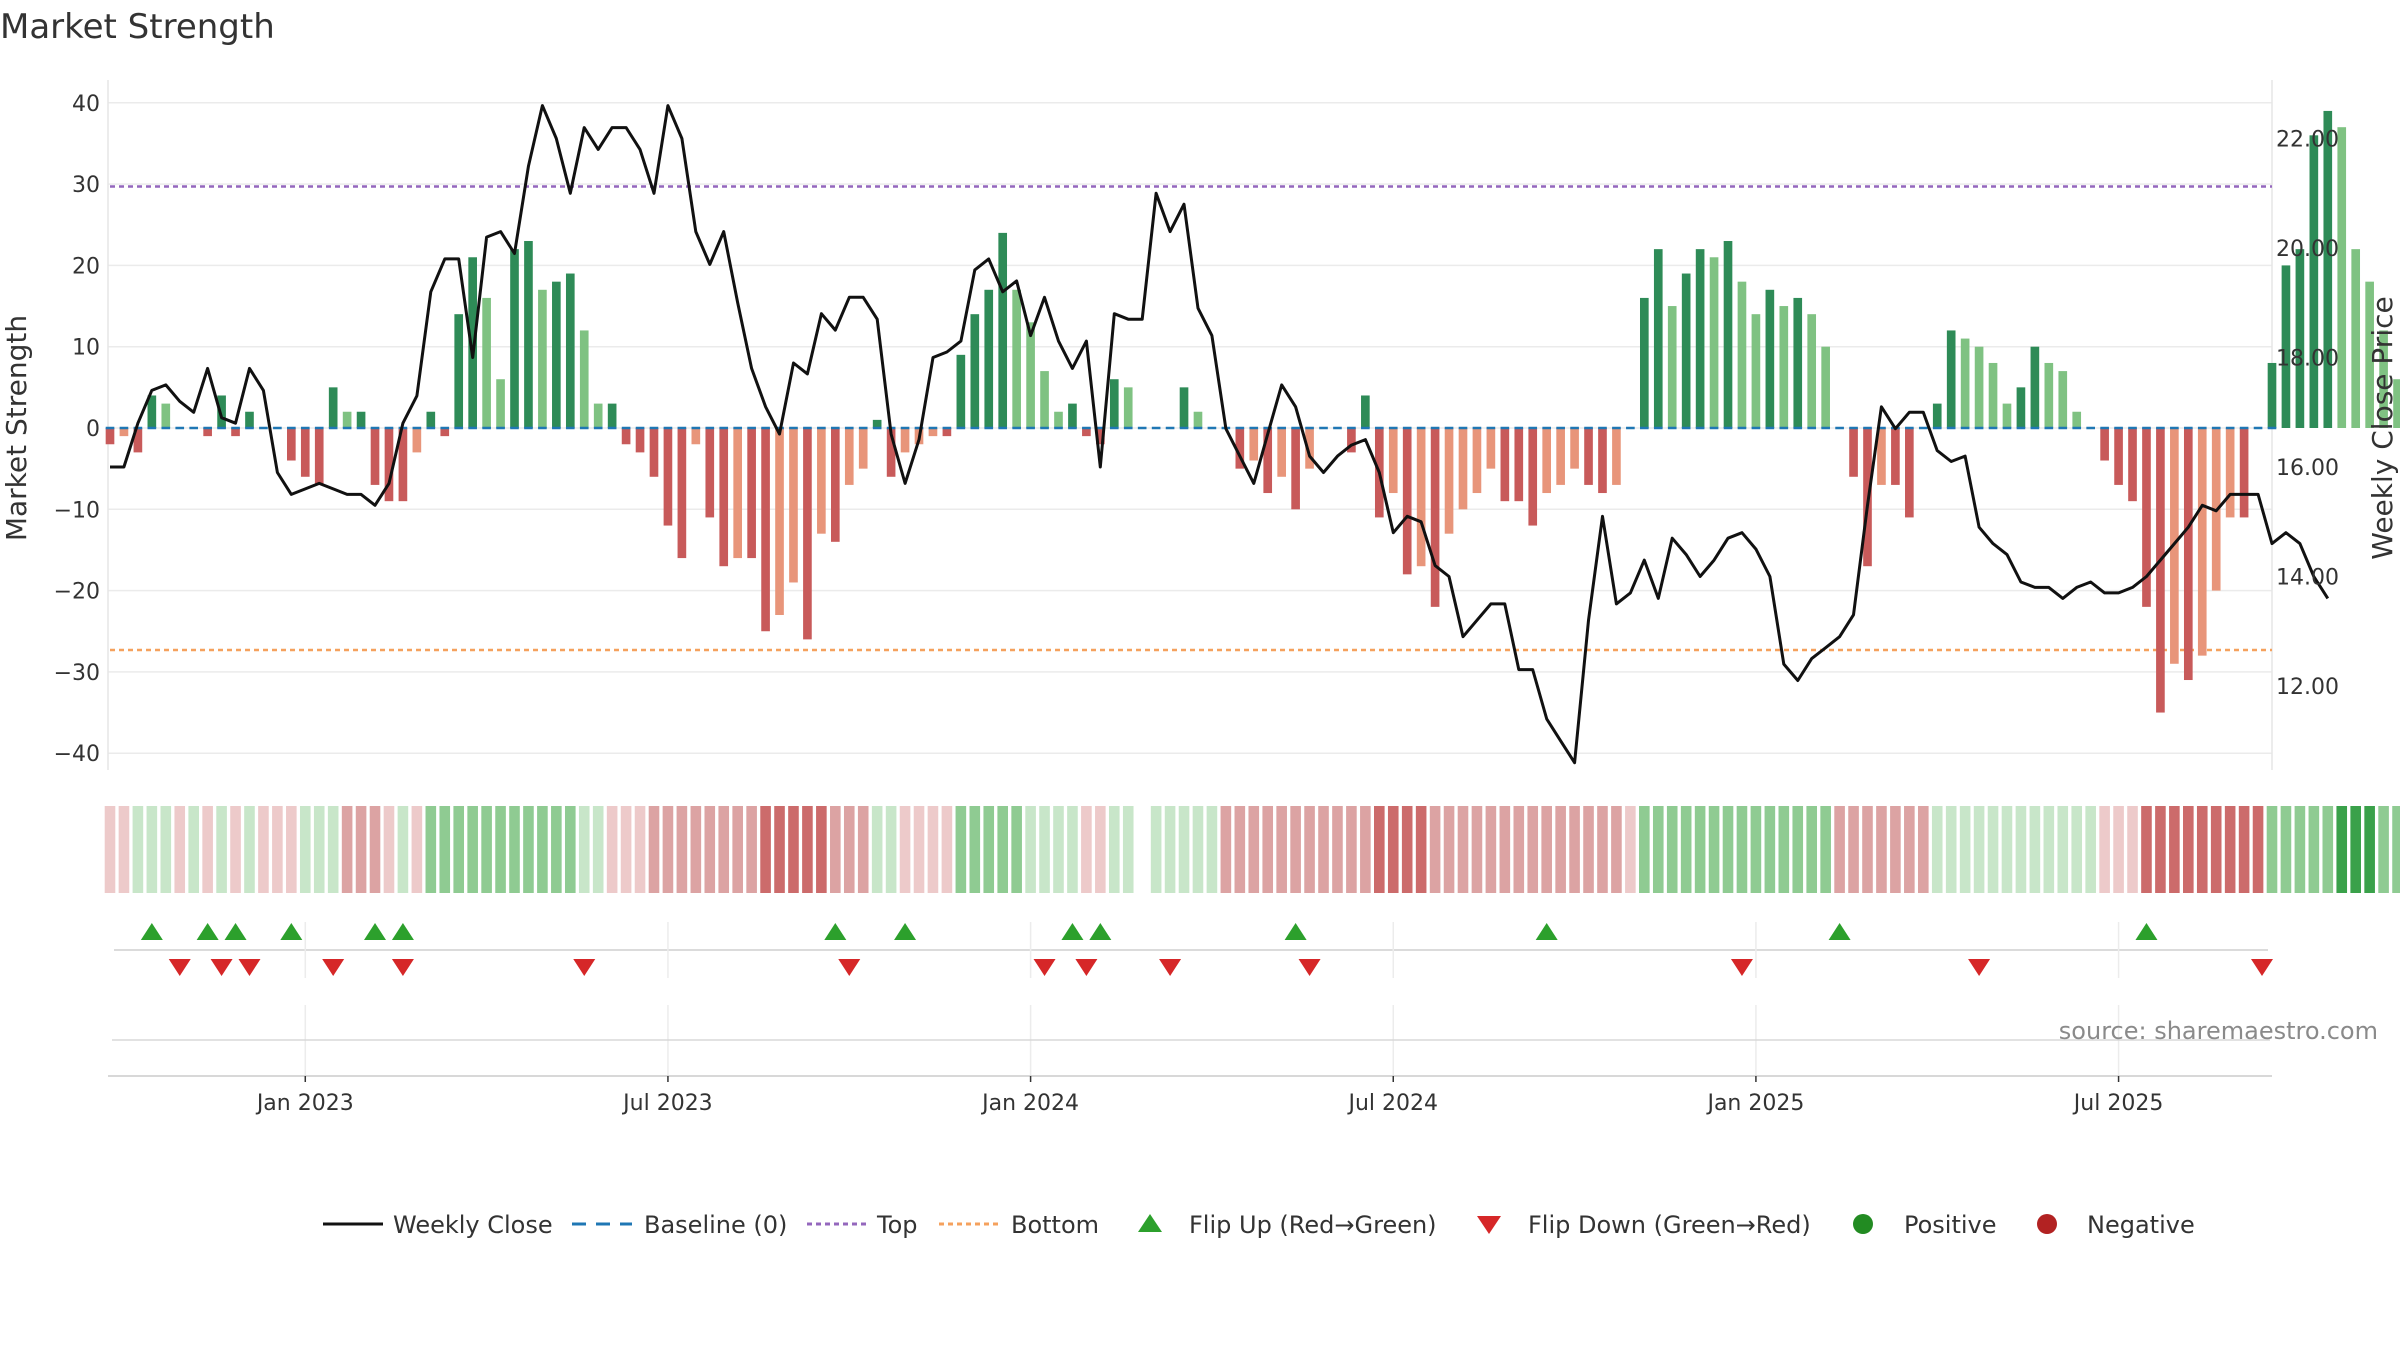 This screenshot has width=2400, height=1350. Describe the element at coordinates (2047, 1224) in the screenshot. I see `legend-negative-dot` at that location.